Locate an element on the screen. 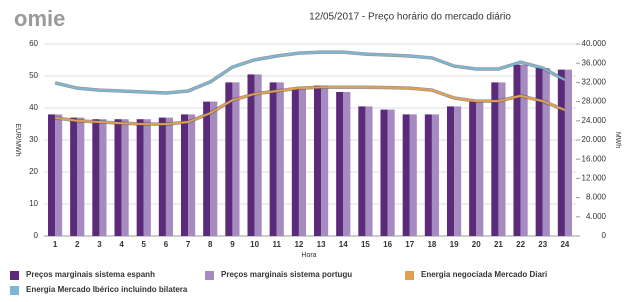  x-tick-label: 11 is located at coordinates (277, 244).